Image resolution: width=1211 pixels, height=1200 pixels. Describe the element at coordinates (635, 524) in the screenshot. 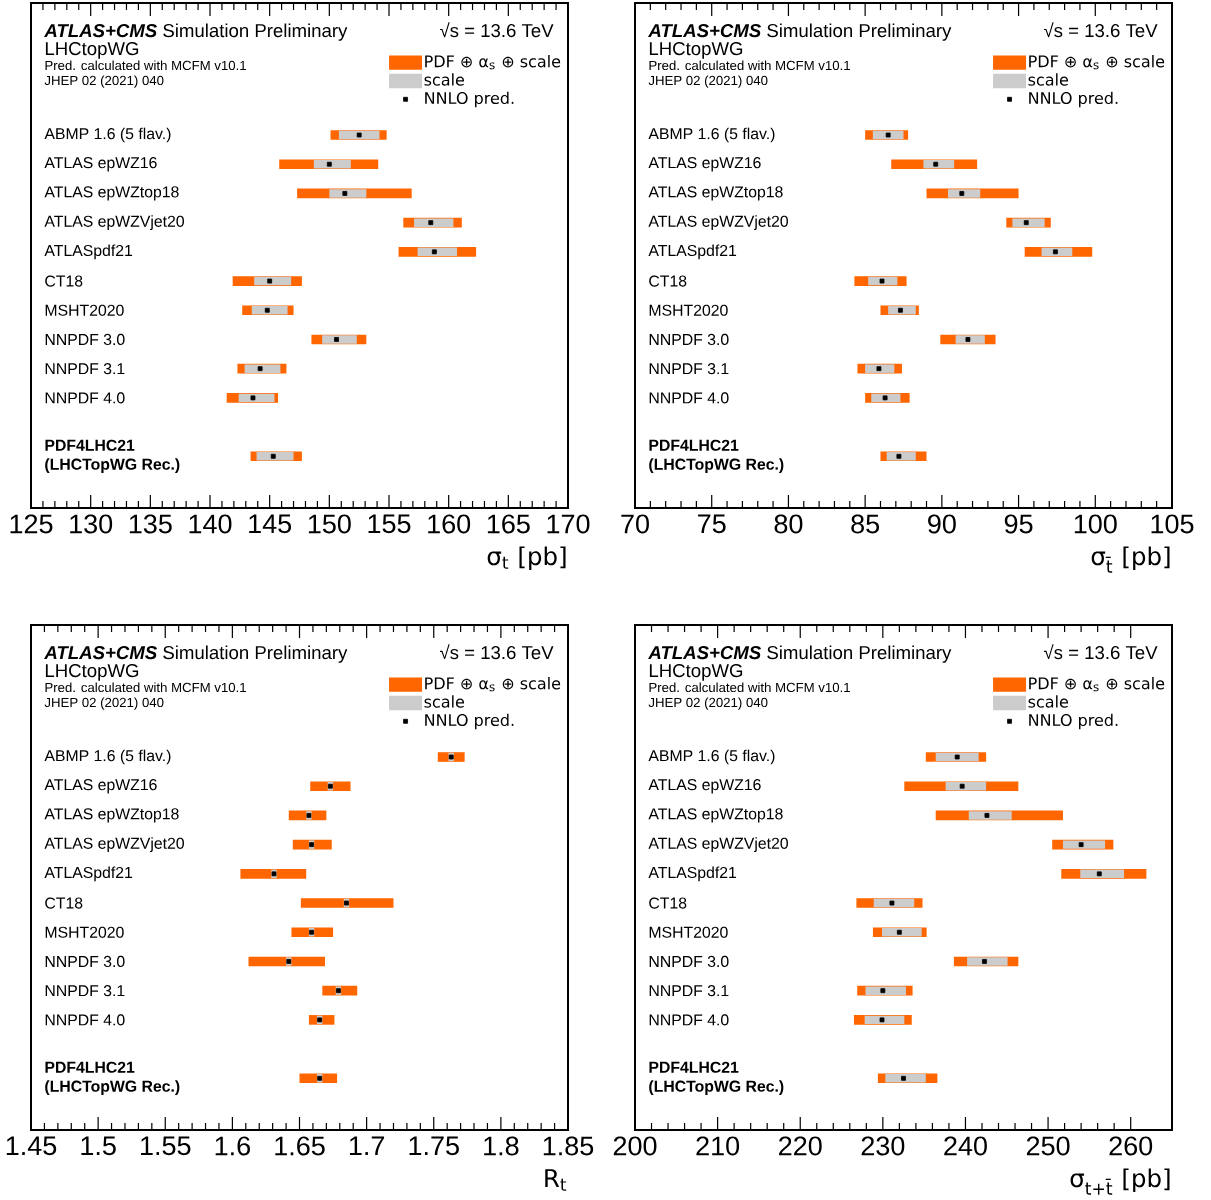

I see `x-tick-label: 70` at that location.